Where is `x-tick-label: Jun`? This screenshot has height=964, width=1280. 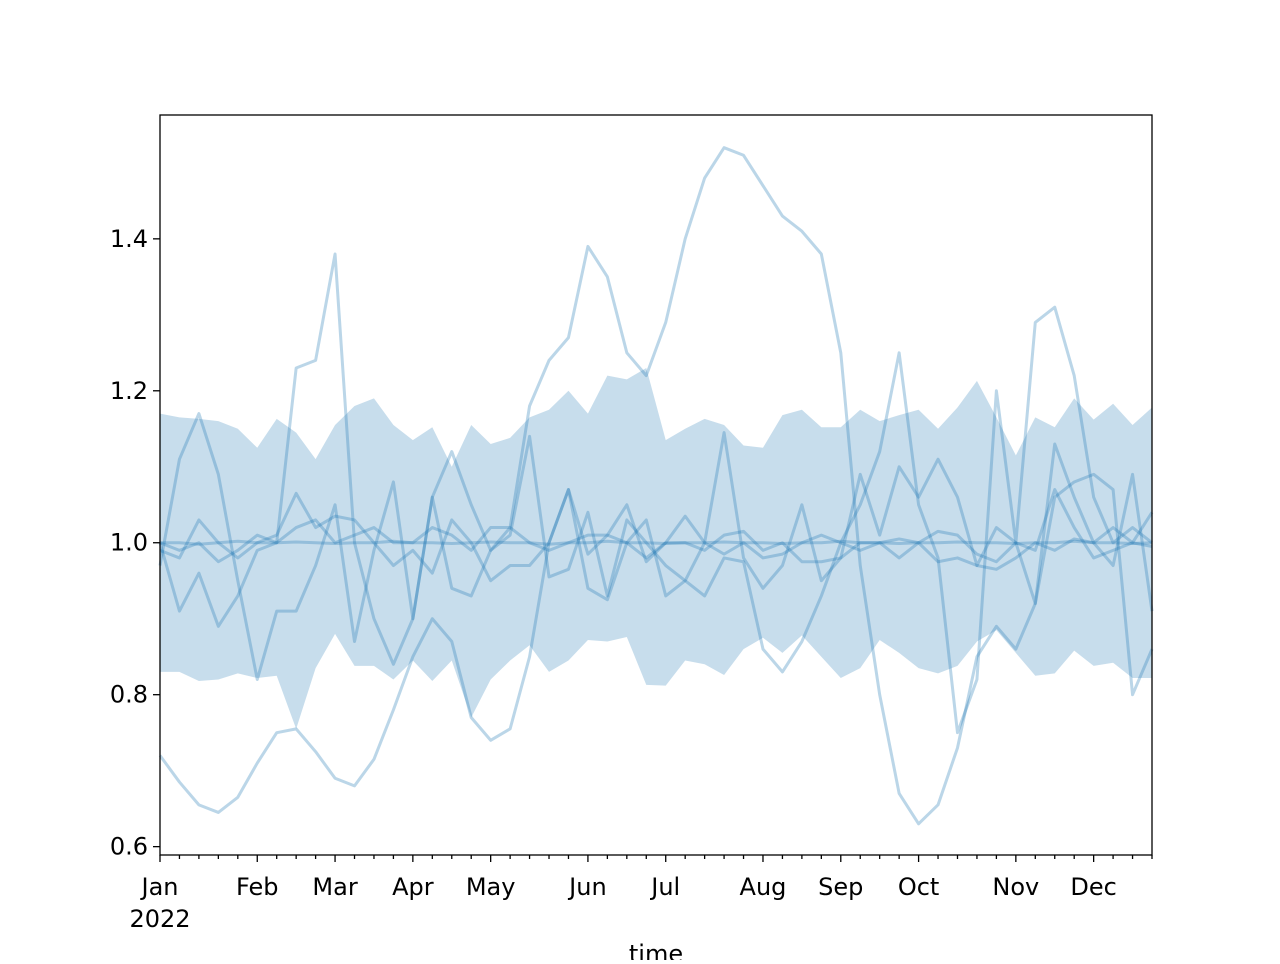
x-tick-label: Jun is located at coordinates (587, 887).